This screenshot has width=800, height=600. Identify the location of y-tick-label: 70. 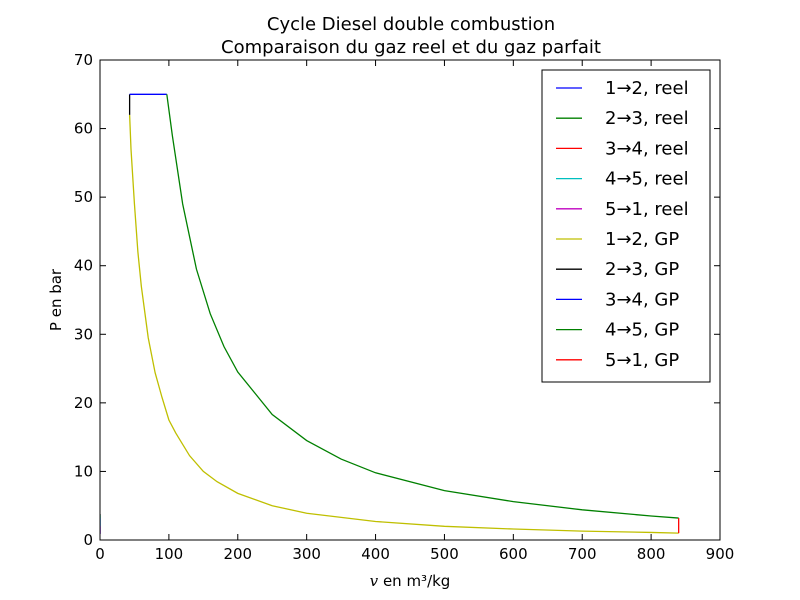
(83, 60).